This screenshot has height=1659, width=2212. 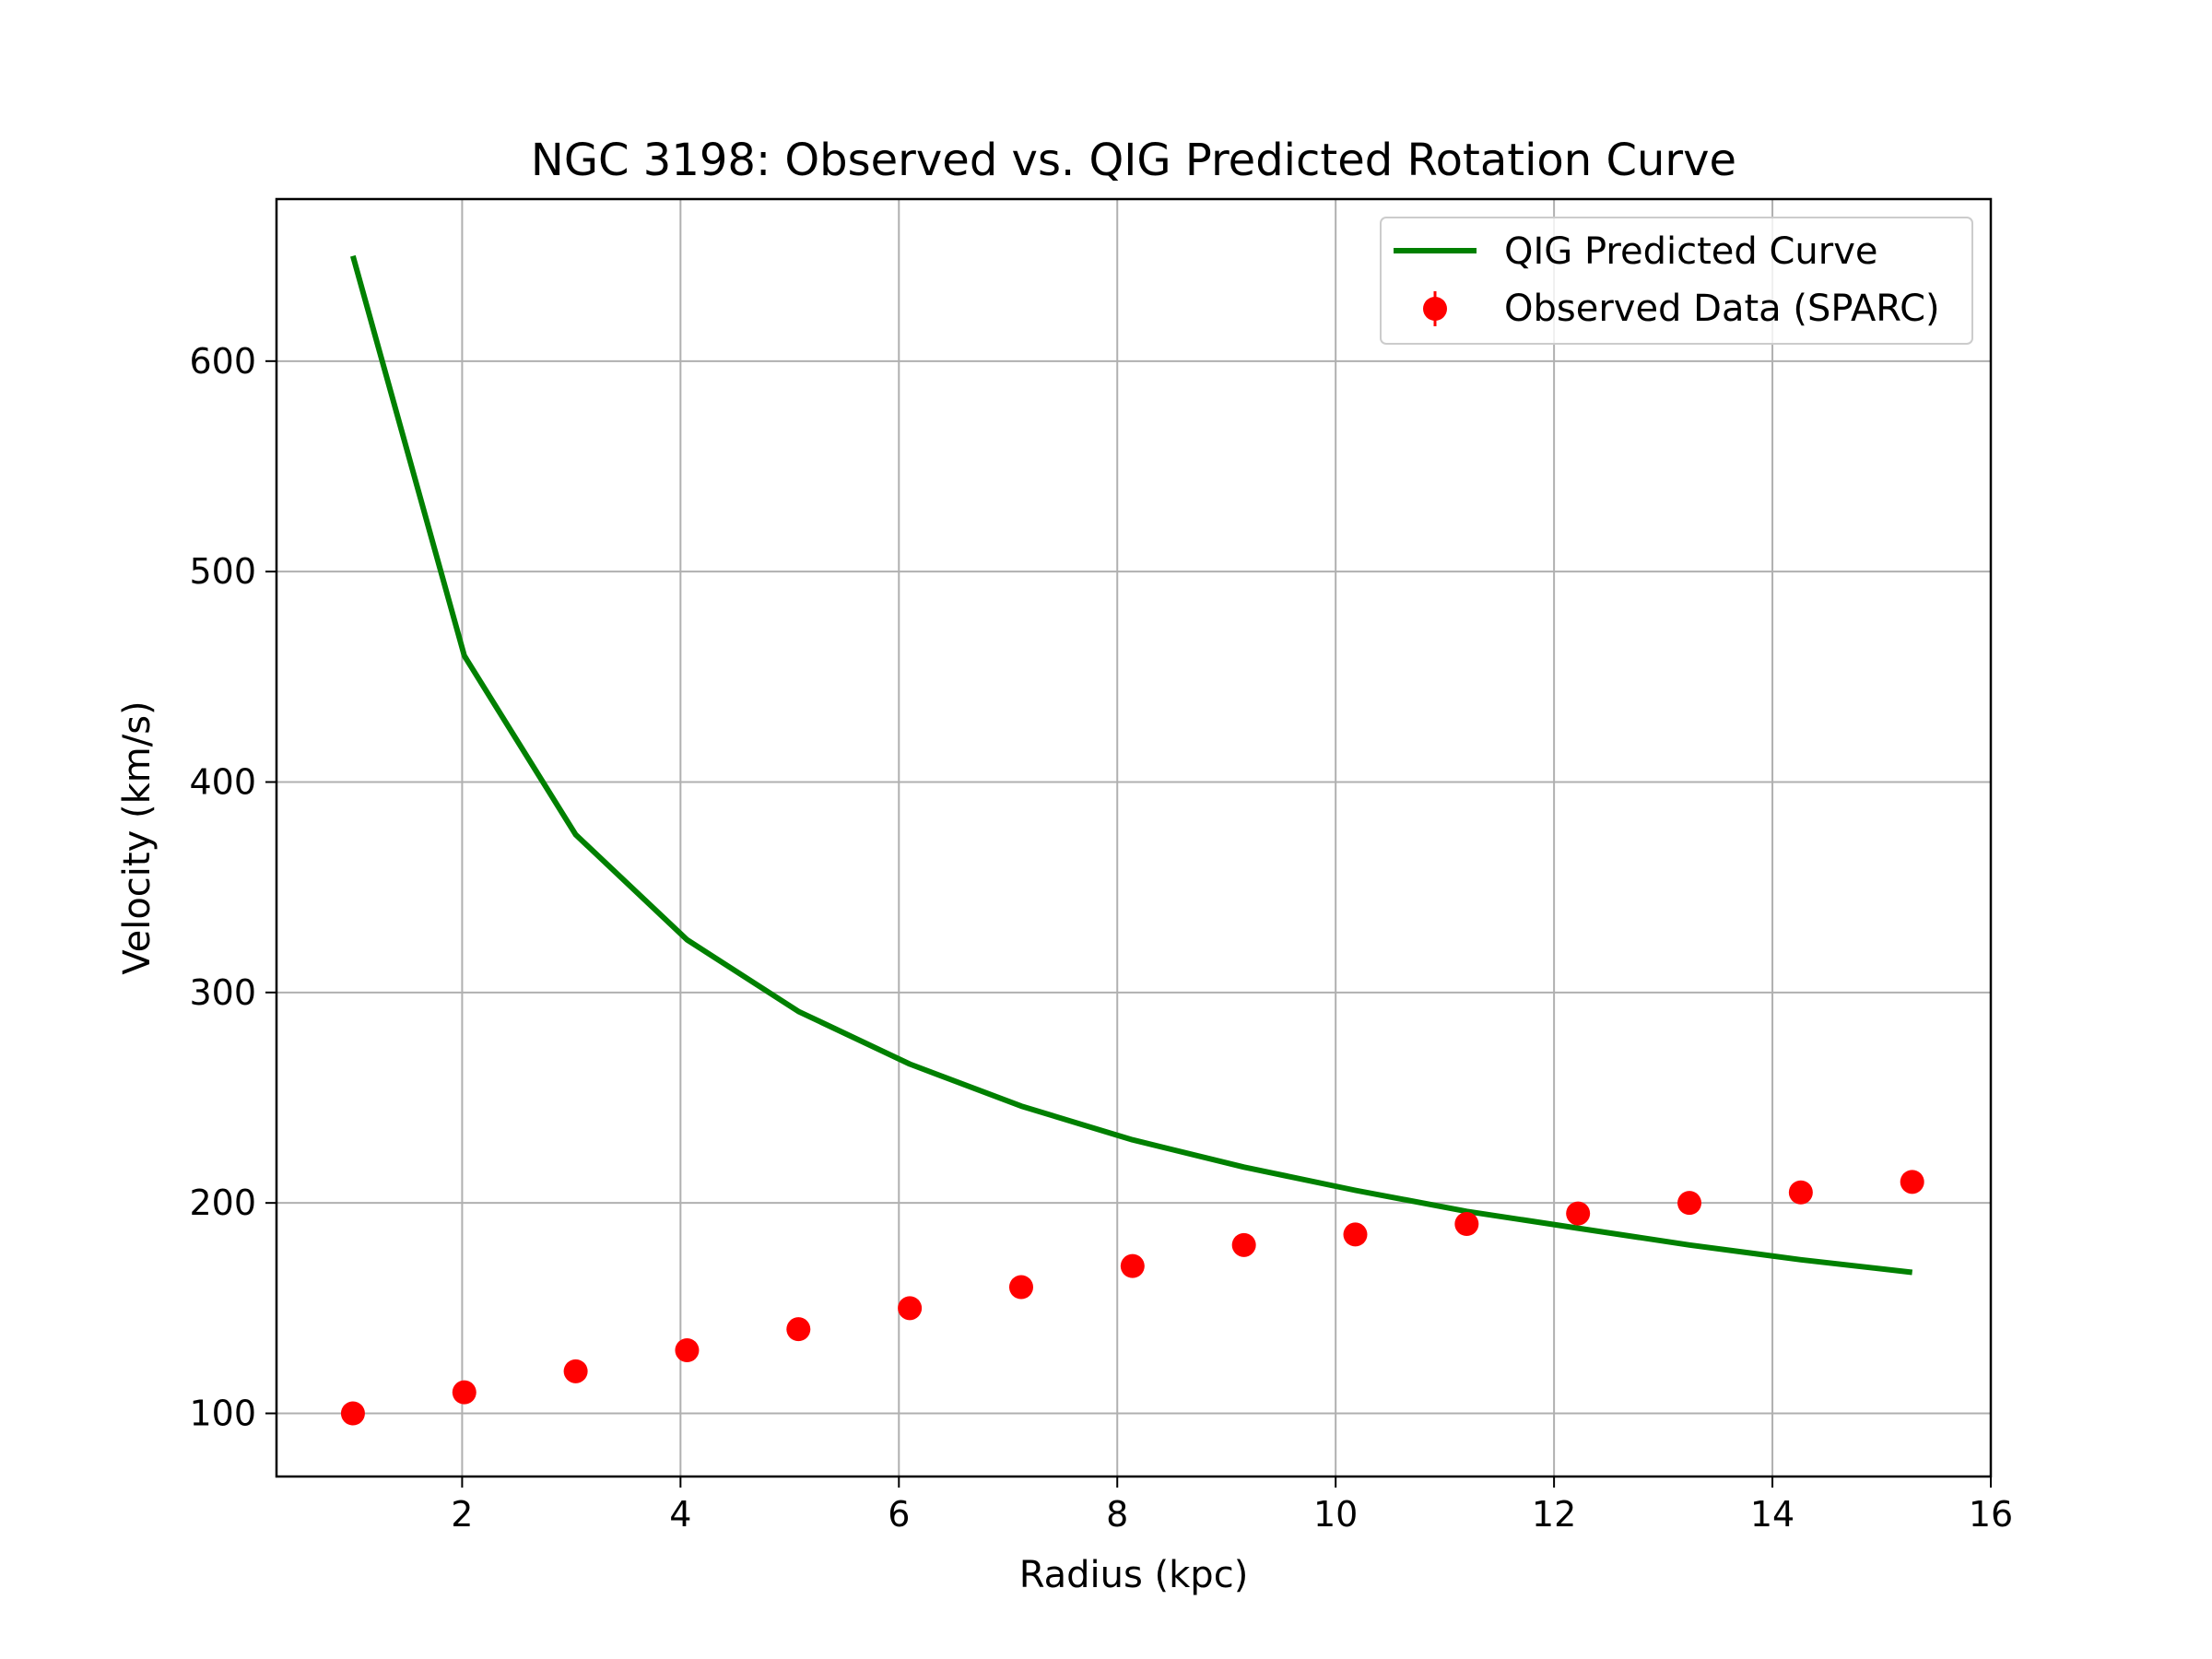 I want to click on legend-box, so click(x=1676, y=281).